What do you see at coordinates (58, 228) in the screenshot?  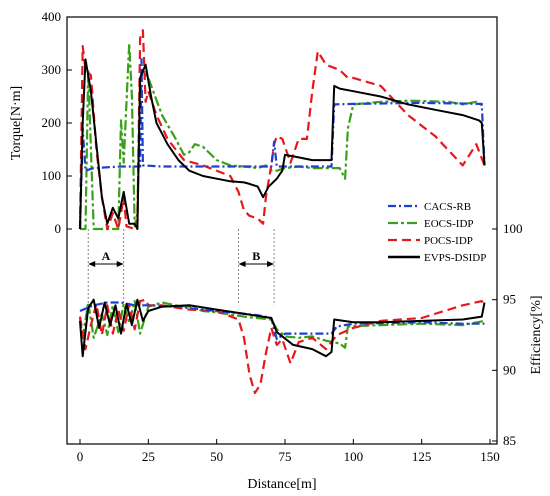 I see `torque-tick-label: 0` at bounding box center [58, 228].